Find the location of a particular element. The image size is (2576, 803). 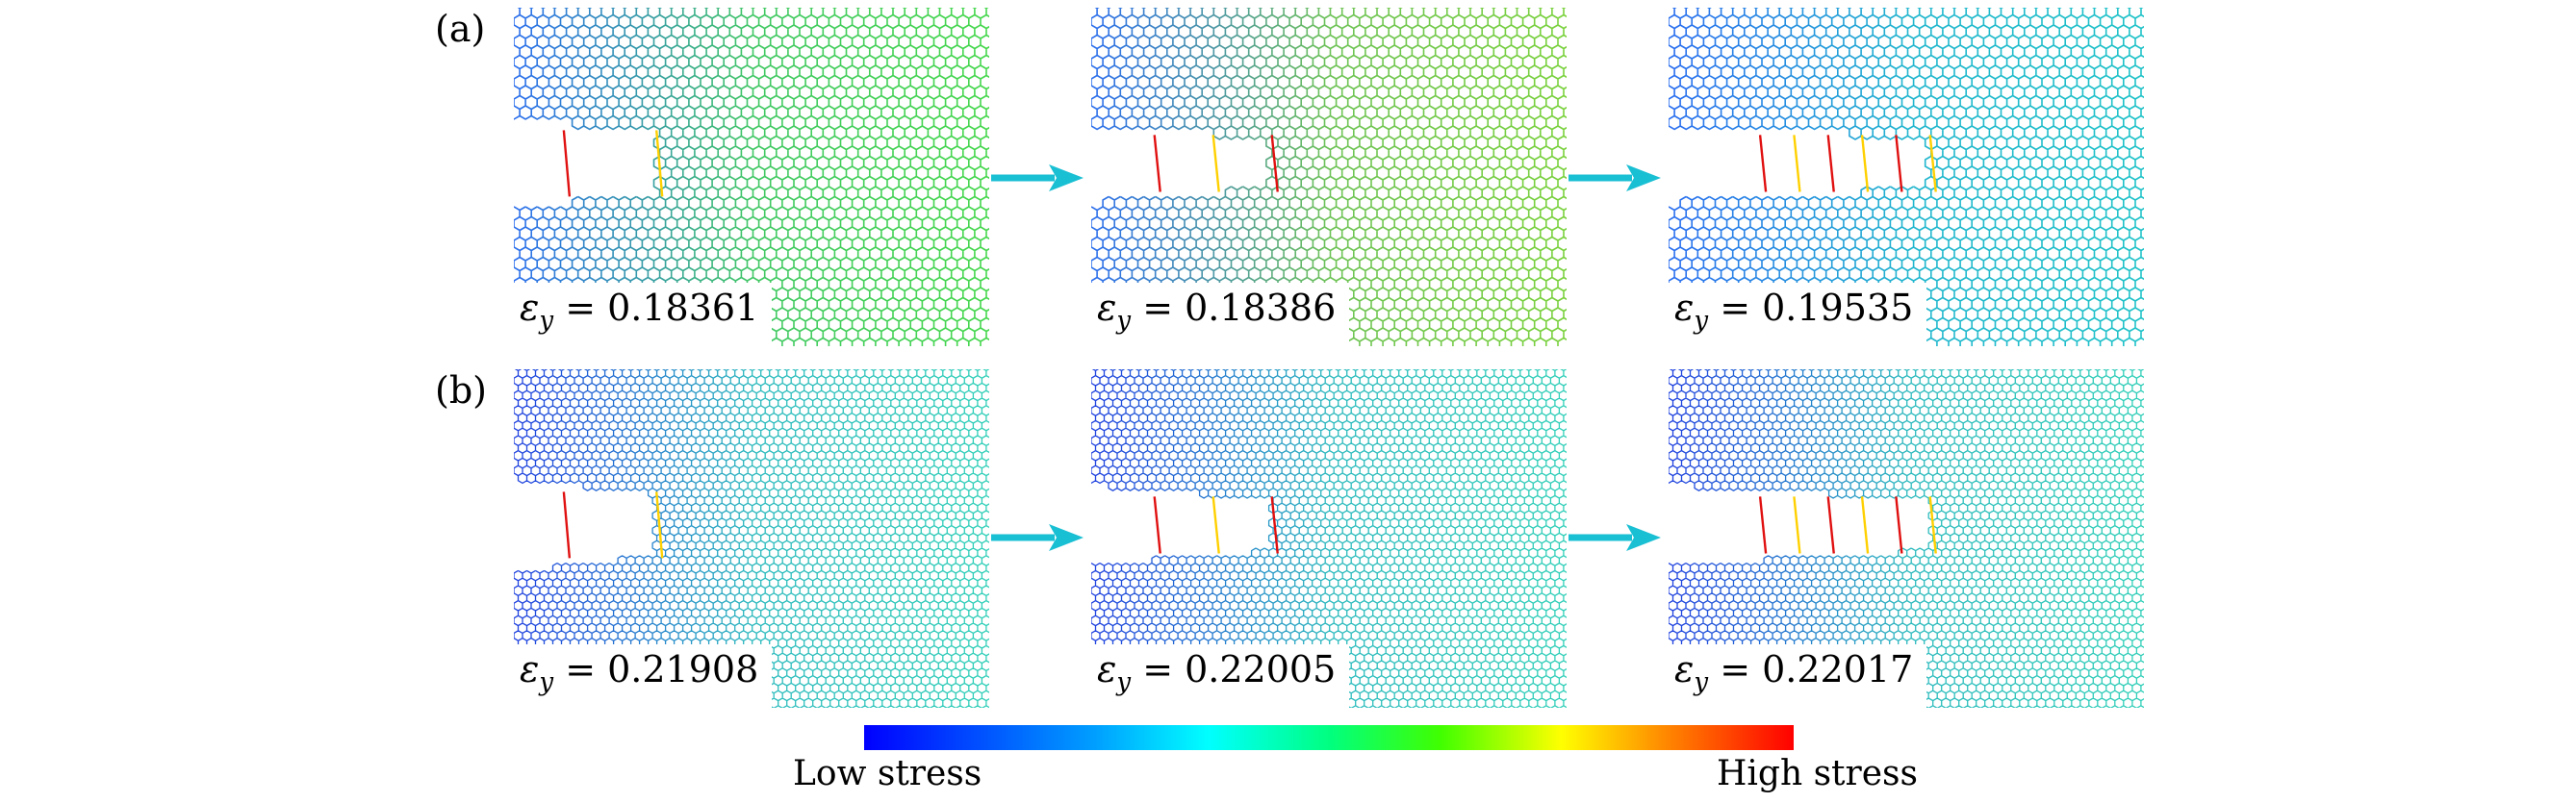

colorbar-low-label: Low stress is located at coordinates (887, 773).